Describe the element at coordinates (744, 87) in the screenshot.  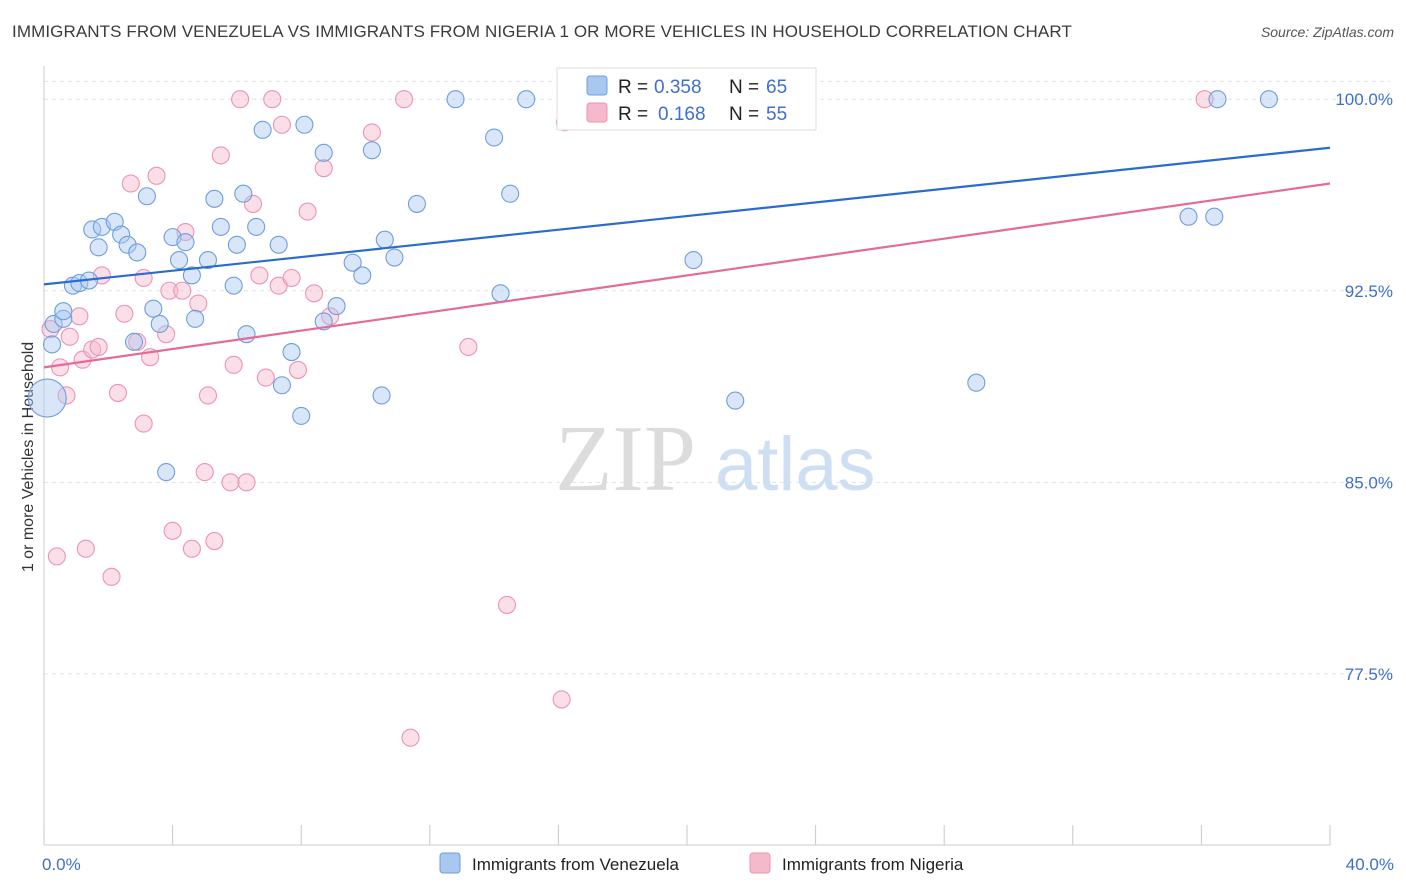
I see `legend-n-label-venezuela: N =` at that location.